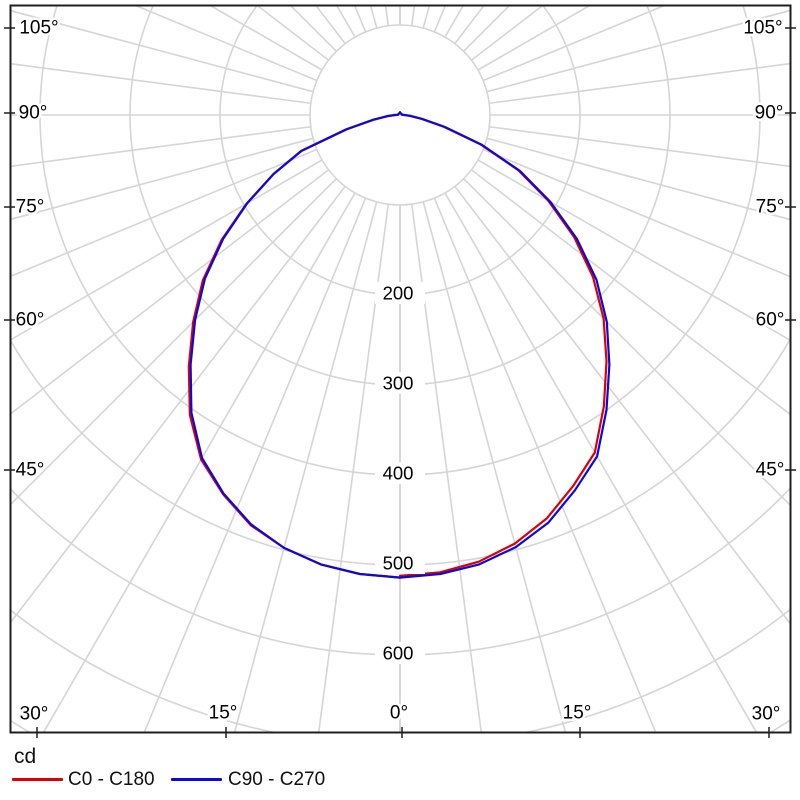 Image resolution: width=800 pixels, height=800 pixels. What do you see at coordinates (38, 28) in the screenshot?
I see `angle-label-left: 105°` at bounding box center [38, 28].